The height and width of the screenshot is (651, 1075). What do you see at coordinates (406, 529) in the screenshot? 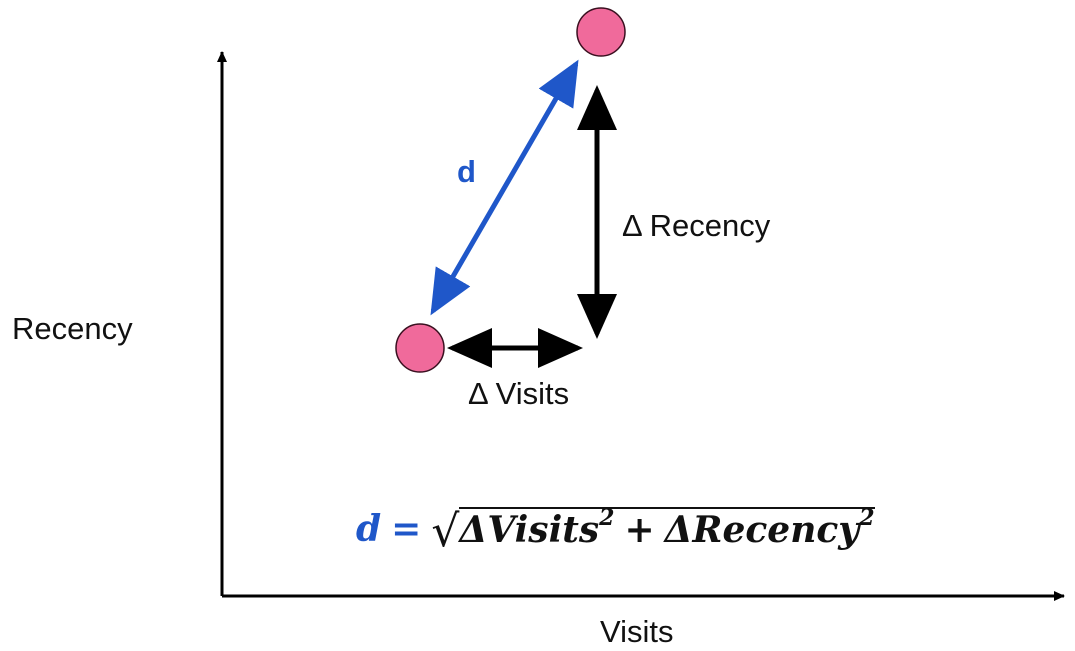
I see `formula-equals: =` at bounding box center [406, 529].